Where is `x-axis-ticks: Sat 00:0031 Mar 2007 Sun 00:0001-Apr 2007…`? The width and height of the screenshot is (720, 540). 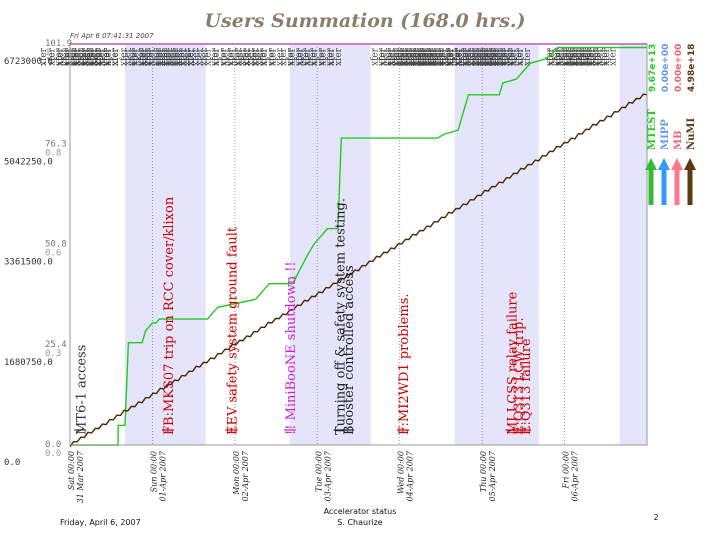
x-axis-ticks: Sat 00:0031 Mar 2007 Sun 00:0001-Apr 2007… is located at coordinates (323, 476).